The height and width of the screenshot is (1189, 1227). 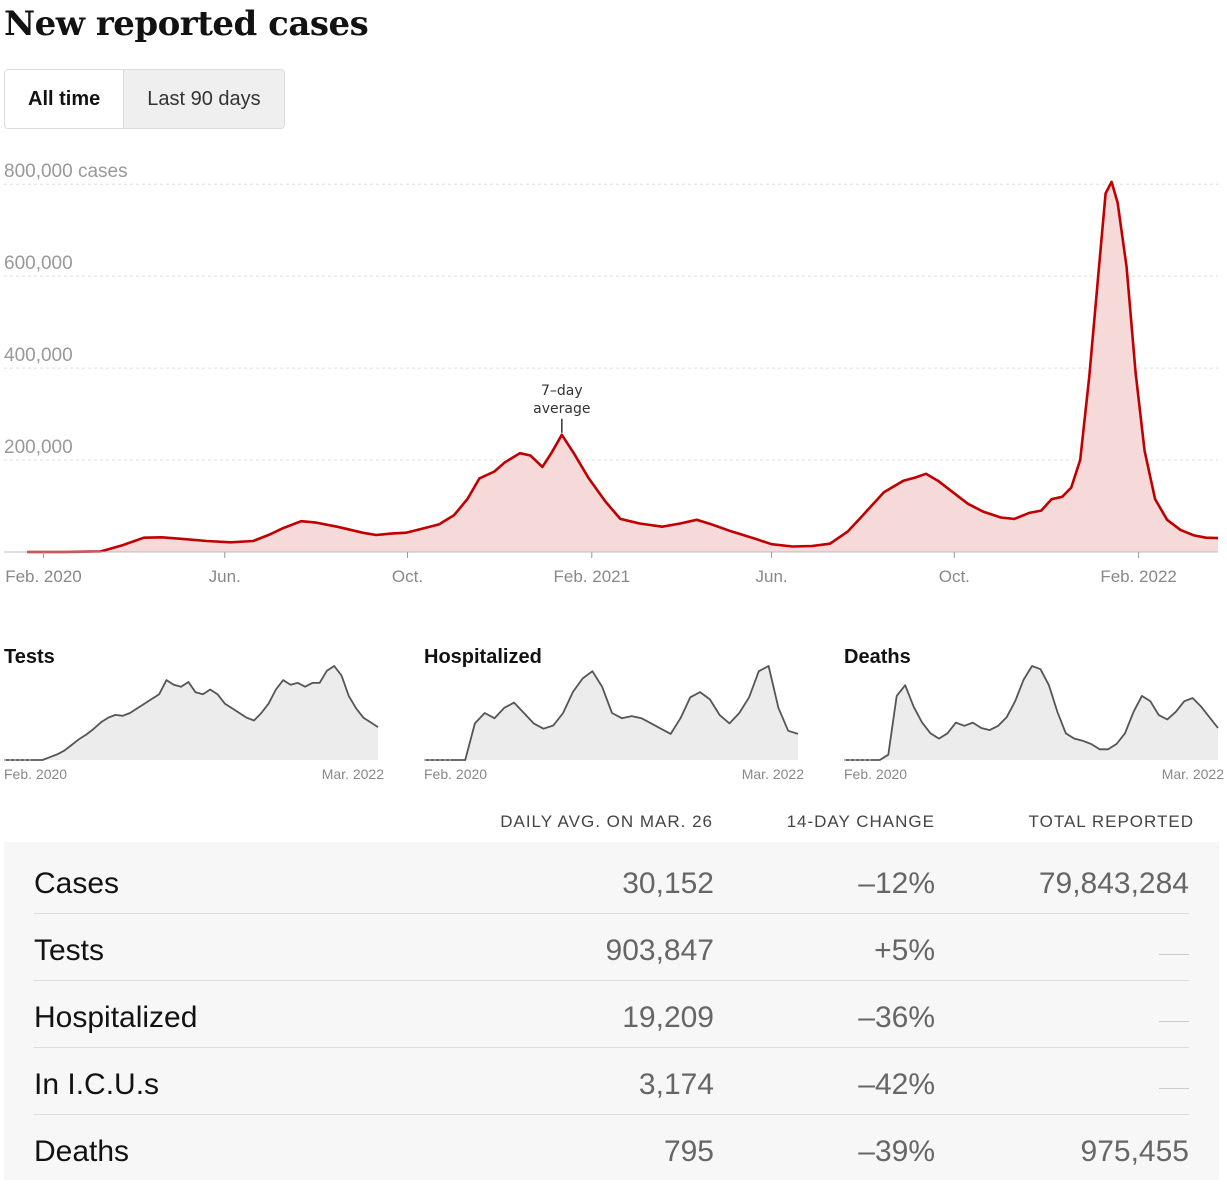 What do you see at coordinates (676, 1084) in the screenshot?
I see `daily-avg-value: 3,174` at bounding box center [676, 1084].